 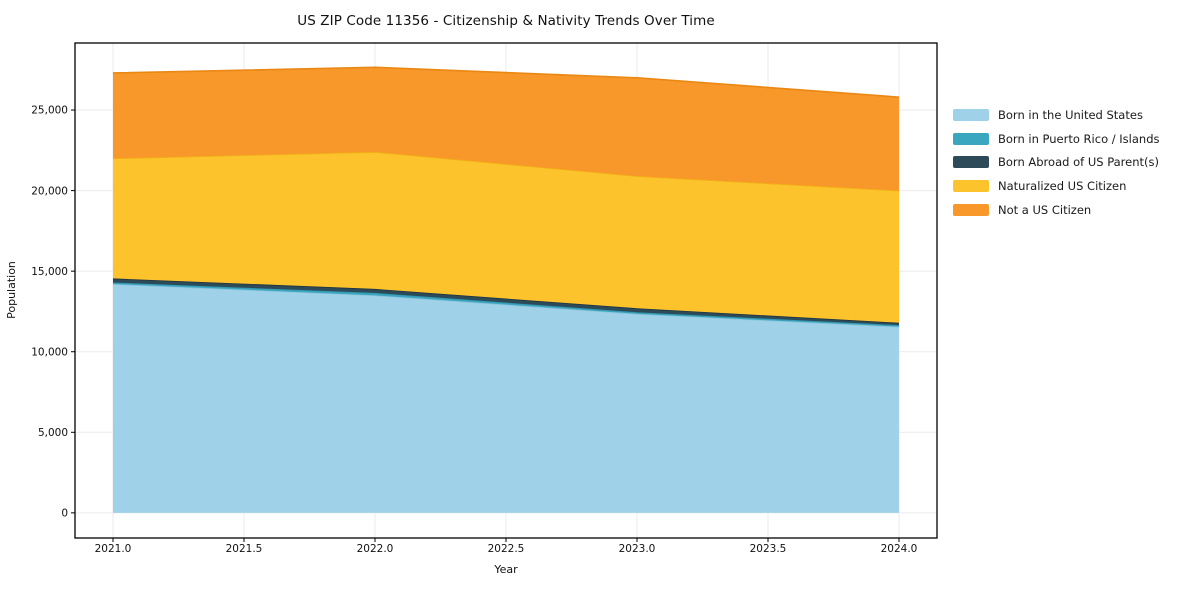 I want to click on x-axis-tick-label: 2022.5, so click(x=506, y=549).